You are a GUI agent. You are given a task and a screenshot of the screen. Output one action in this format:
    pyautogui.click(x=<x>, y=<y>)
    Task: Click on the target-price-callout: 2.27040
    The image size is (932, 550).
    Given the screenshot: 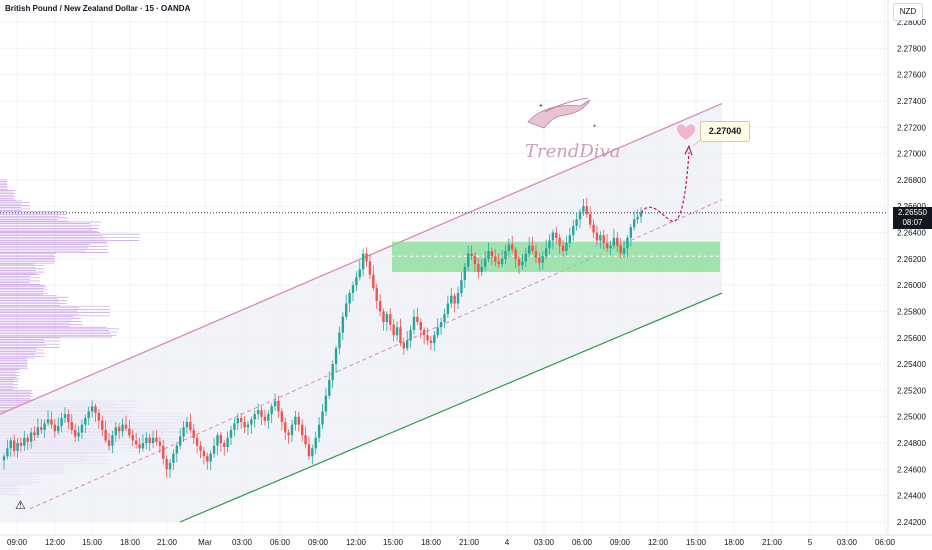 What is the action you would take?
    pyautogui.click(x=725, y=131)
    